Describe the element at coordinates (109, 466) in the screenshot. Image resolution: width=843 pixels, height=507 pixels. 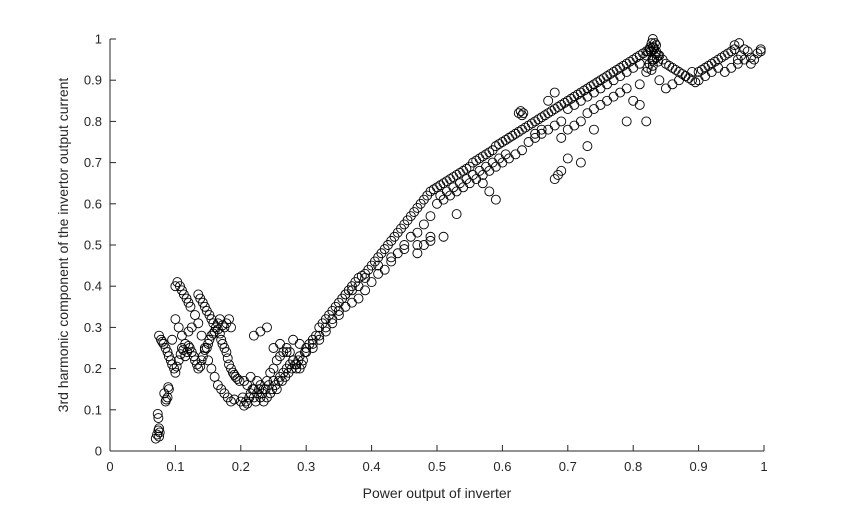
I see `x-tick-label: 0` at that location.